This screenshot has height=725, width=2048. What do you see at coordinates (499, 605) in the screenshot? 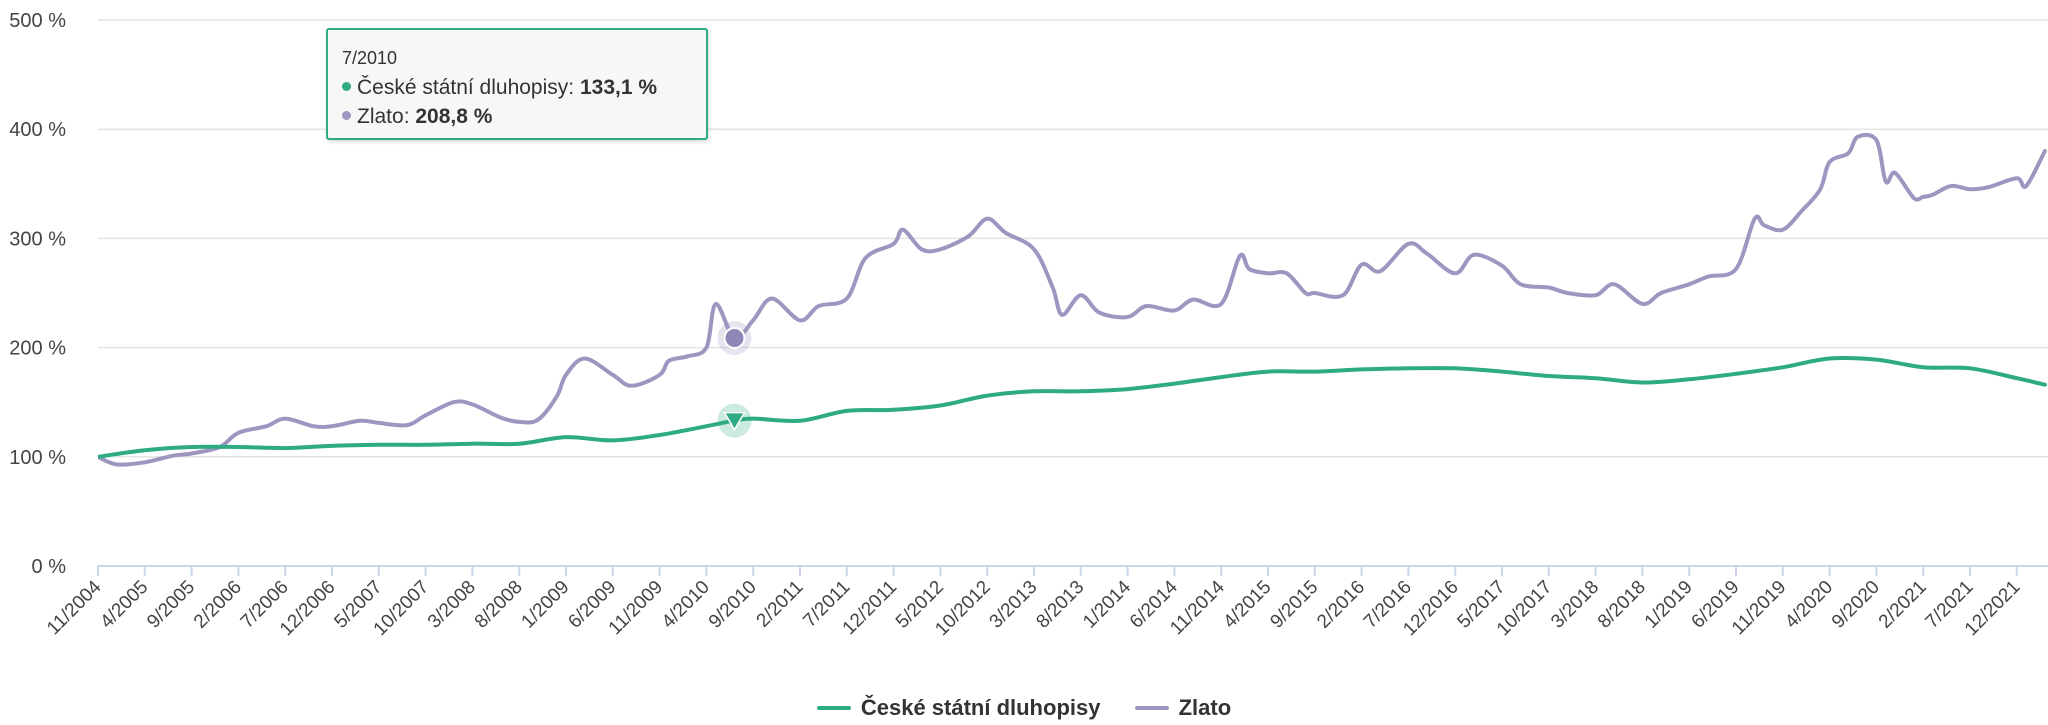
I see `x-tick-label: 8/2008` at bounding box center [499, 605].